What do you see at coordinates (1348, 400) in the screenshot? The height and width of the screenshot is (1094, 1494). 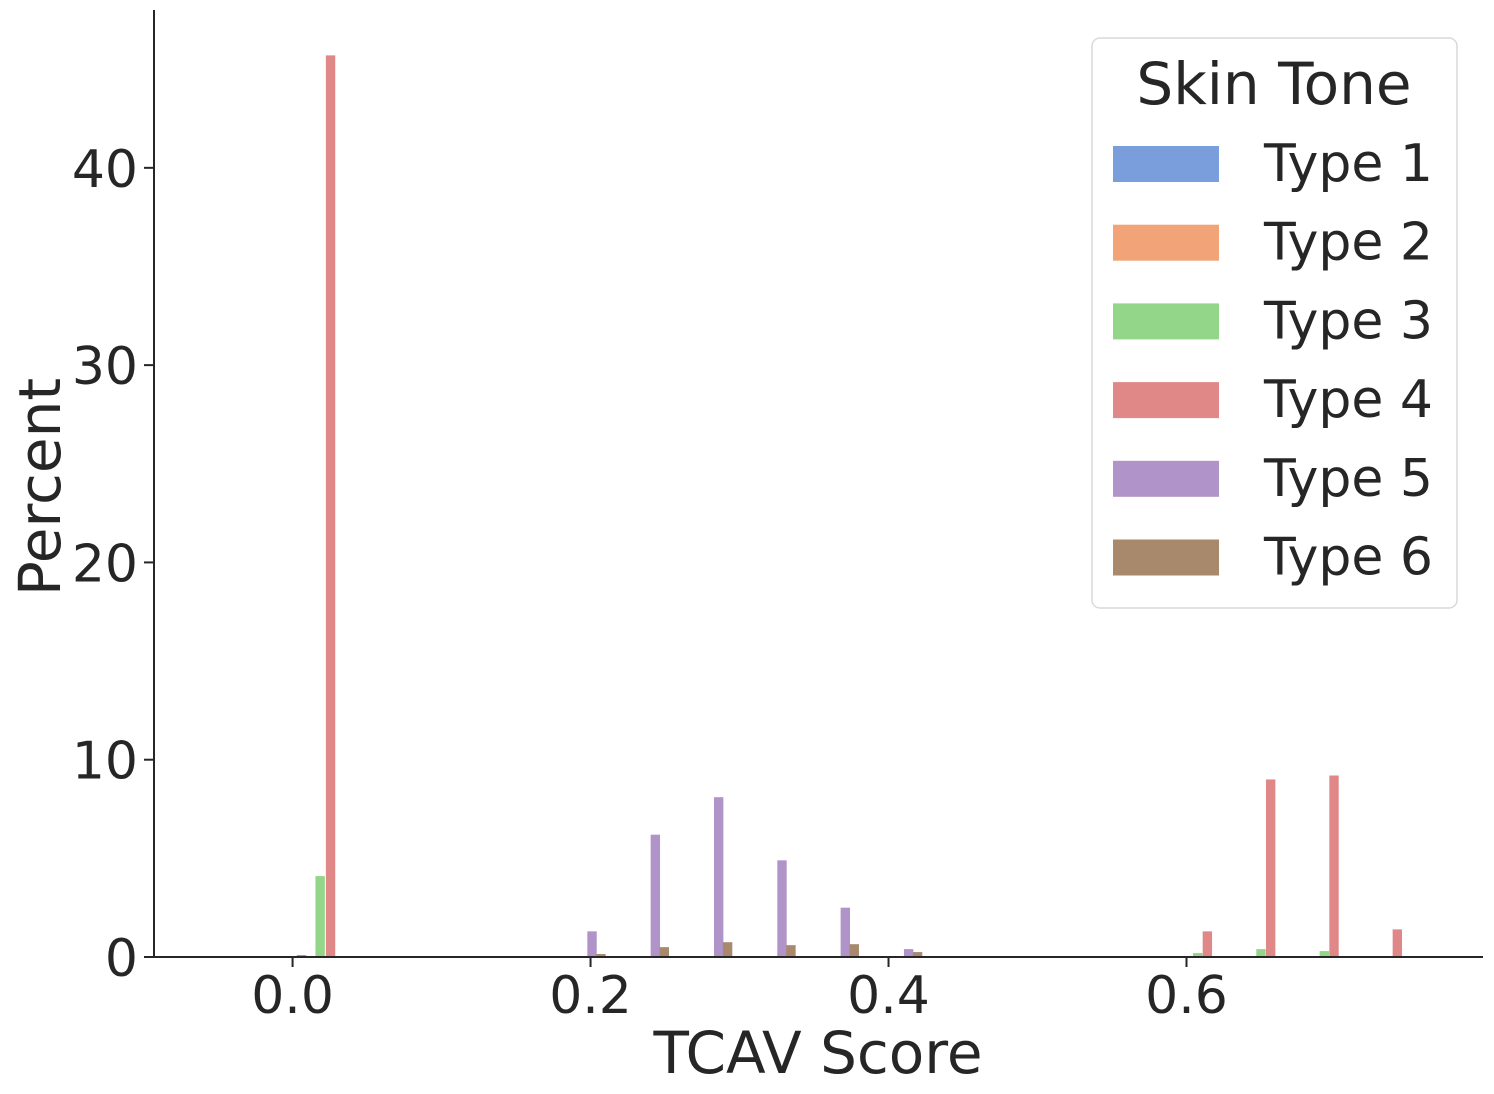 I see `legend-label-type-4: Type 4` at bounding box center [1348, 400].